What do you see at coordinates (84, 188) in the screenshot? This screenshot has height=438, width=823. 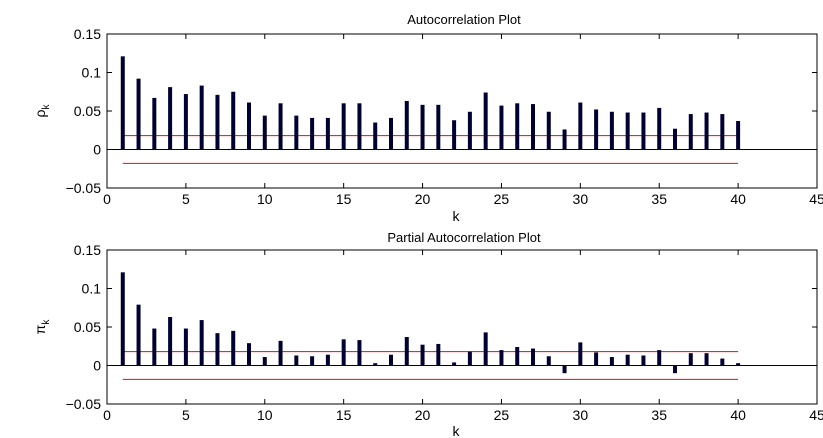 I see `acf-ytick-label-0: −0.05` at bounding box center [84, 188].